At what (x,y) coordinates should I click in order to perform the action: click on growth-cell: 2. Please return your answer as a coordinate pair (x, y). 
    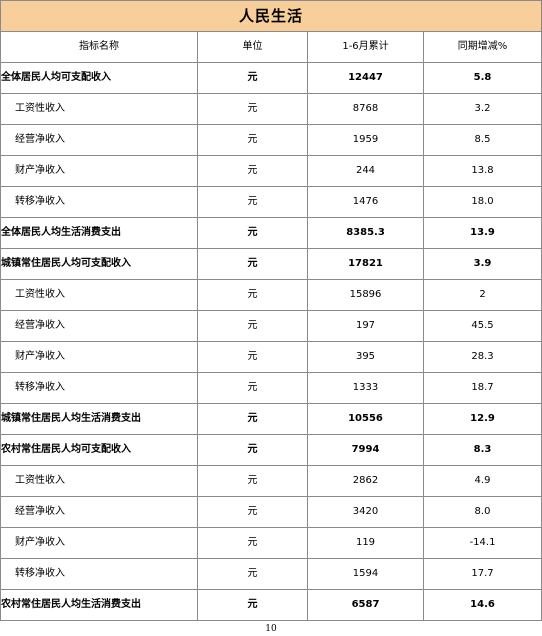
    Looking at the image, I should click on (482, 295).